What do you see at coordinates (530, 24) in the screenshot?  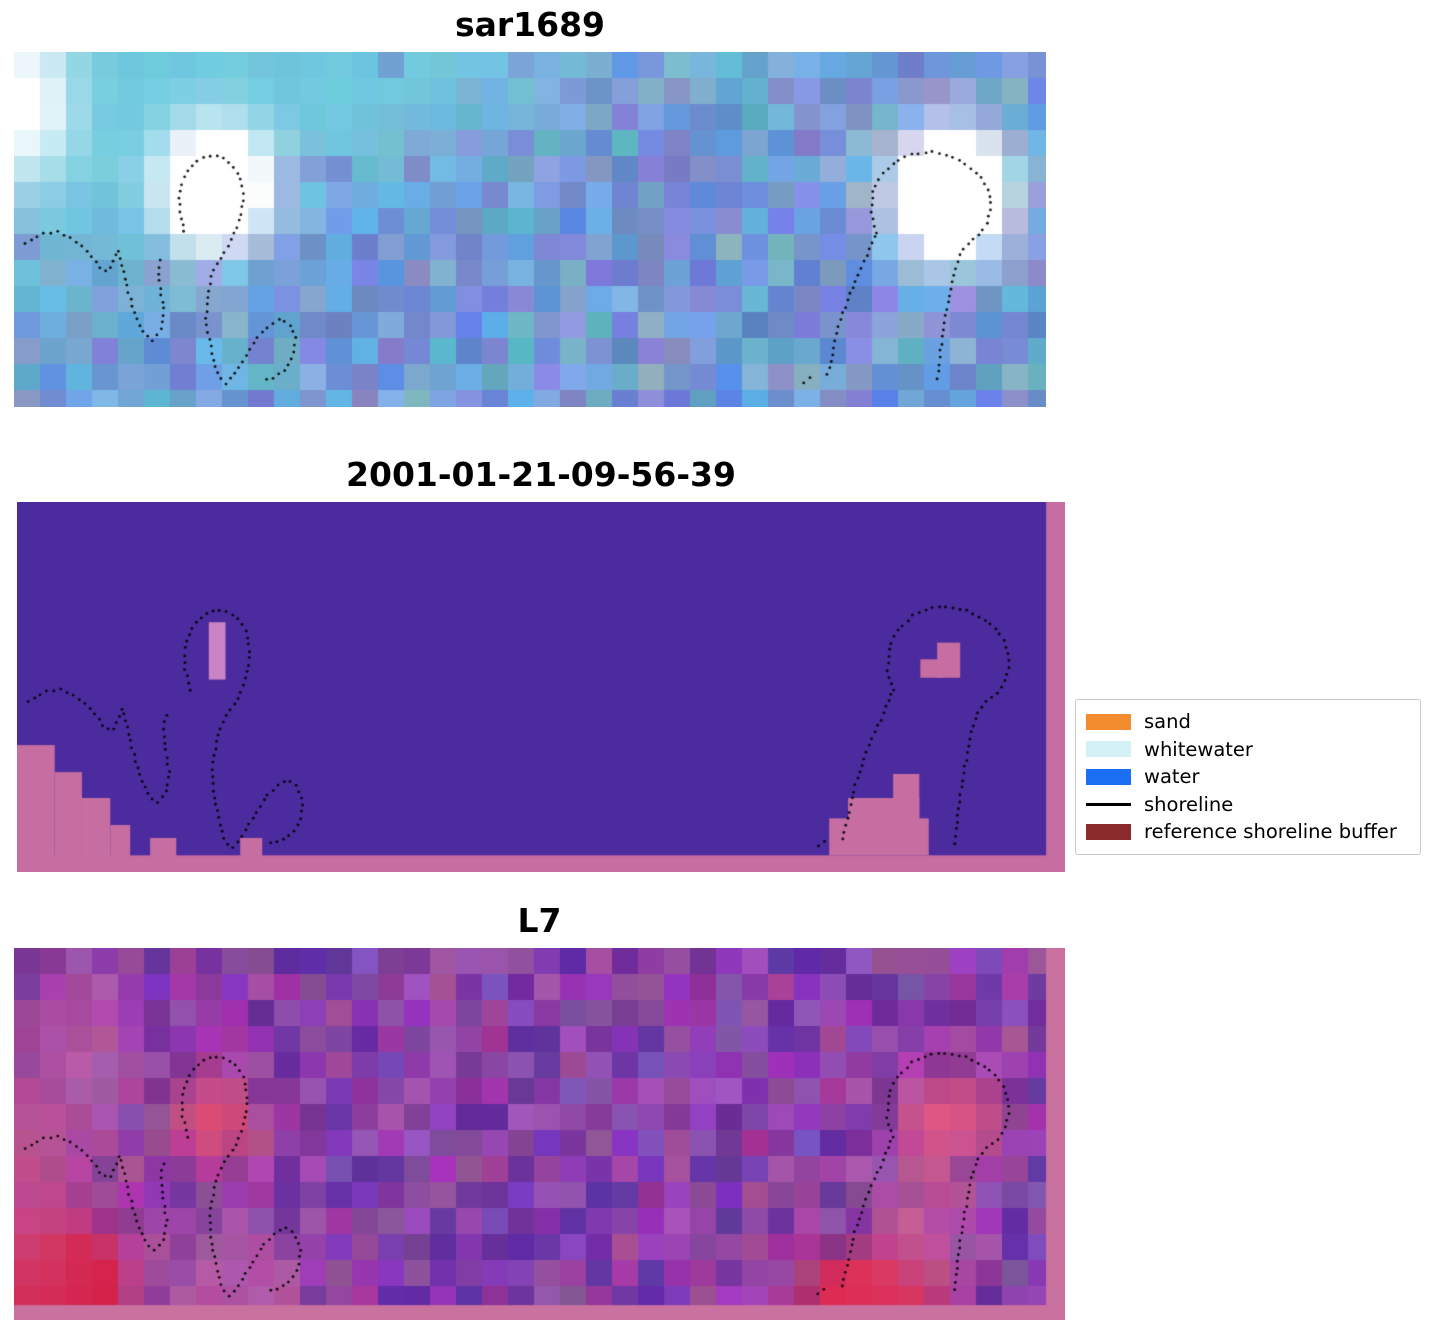 I see `panel-title-sar: sar1689` at bounding box center [530, 24].